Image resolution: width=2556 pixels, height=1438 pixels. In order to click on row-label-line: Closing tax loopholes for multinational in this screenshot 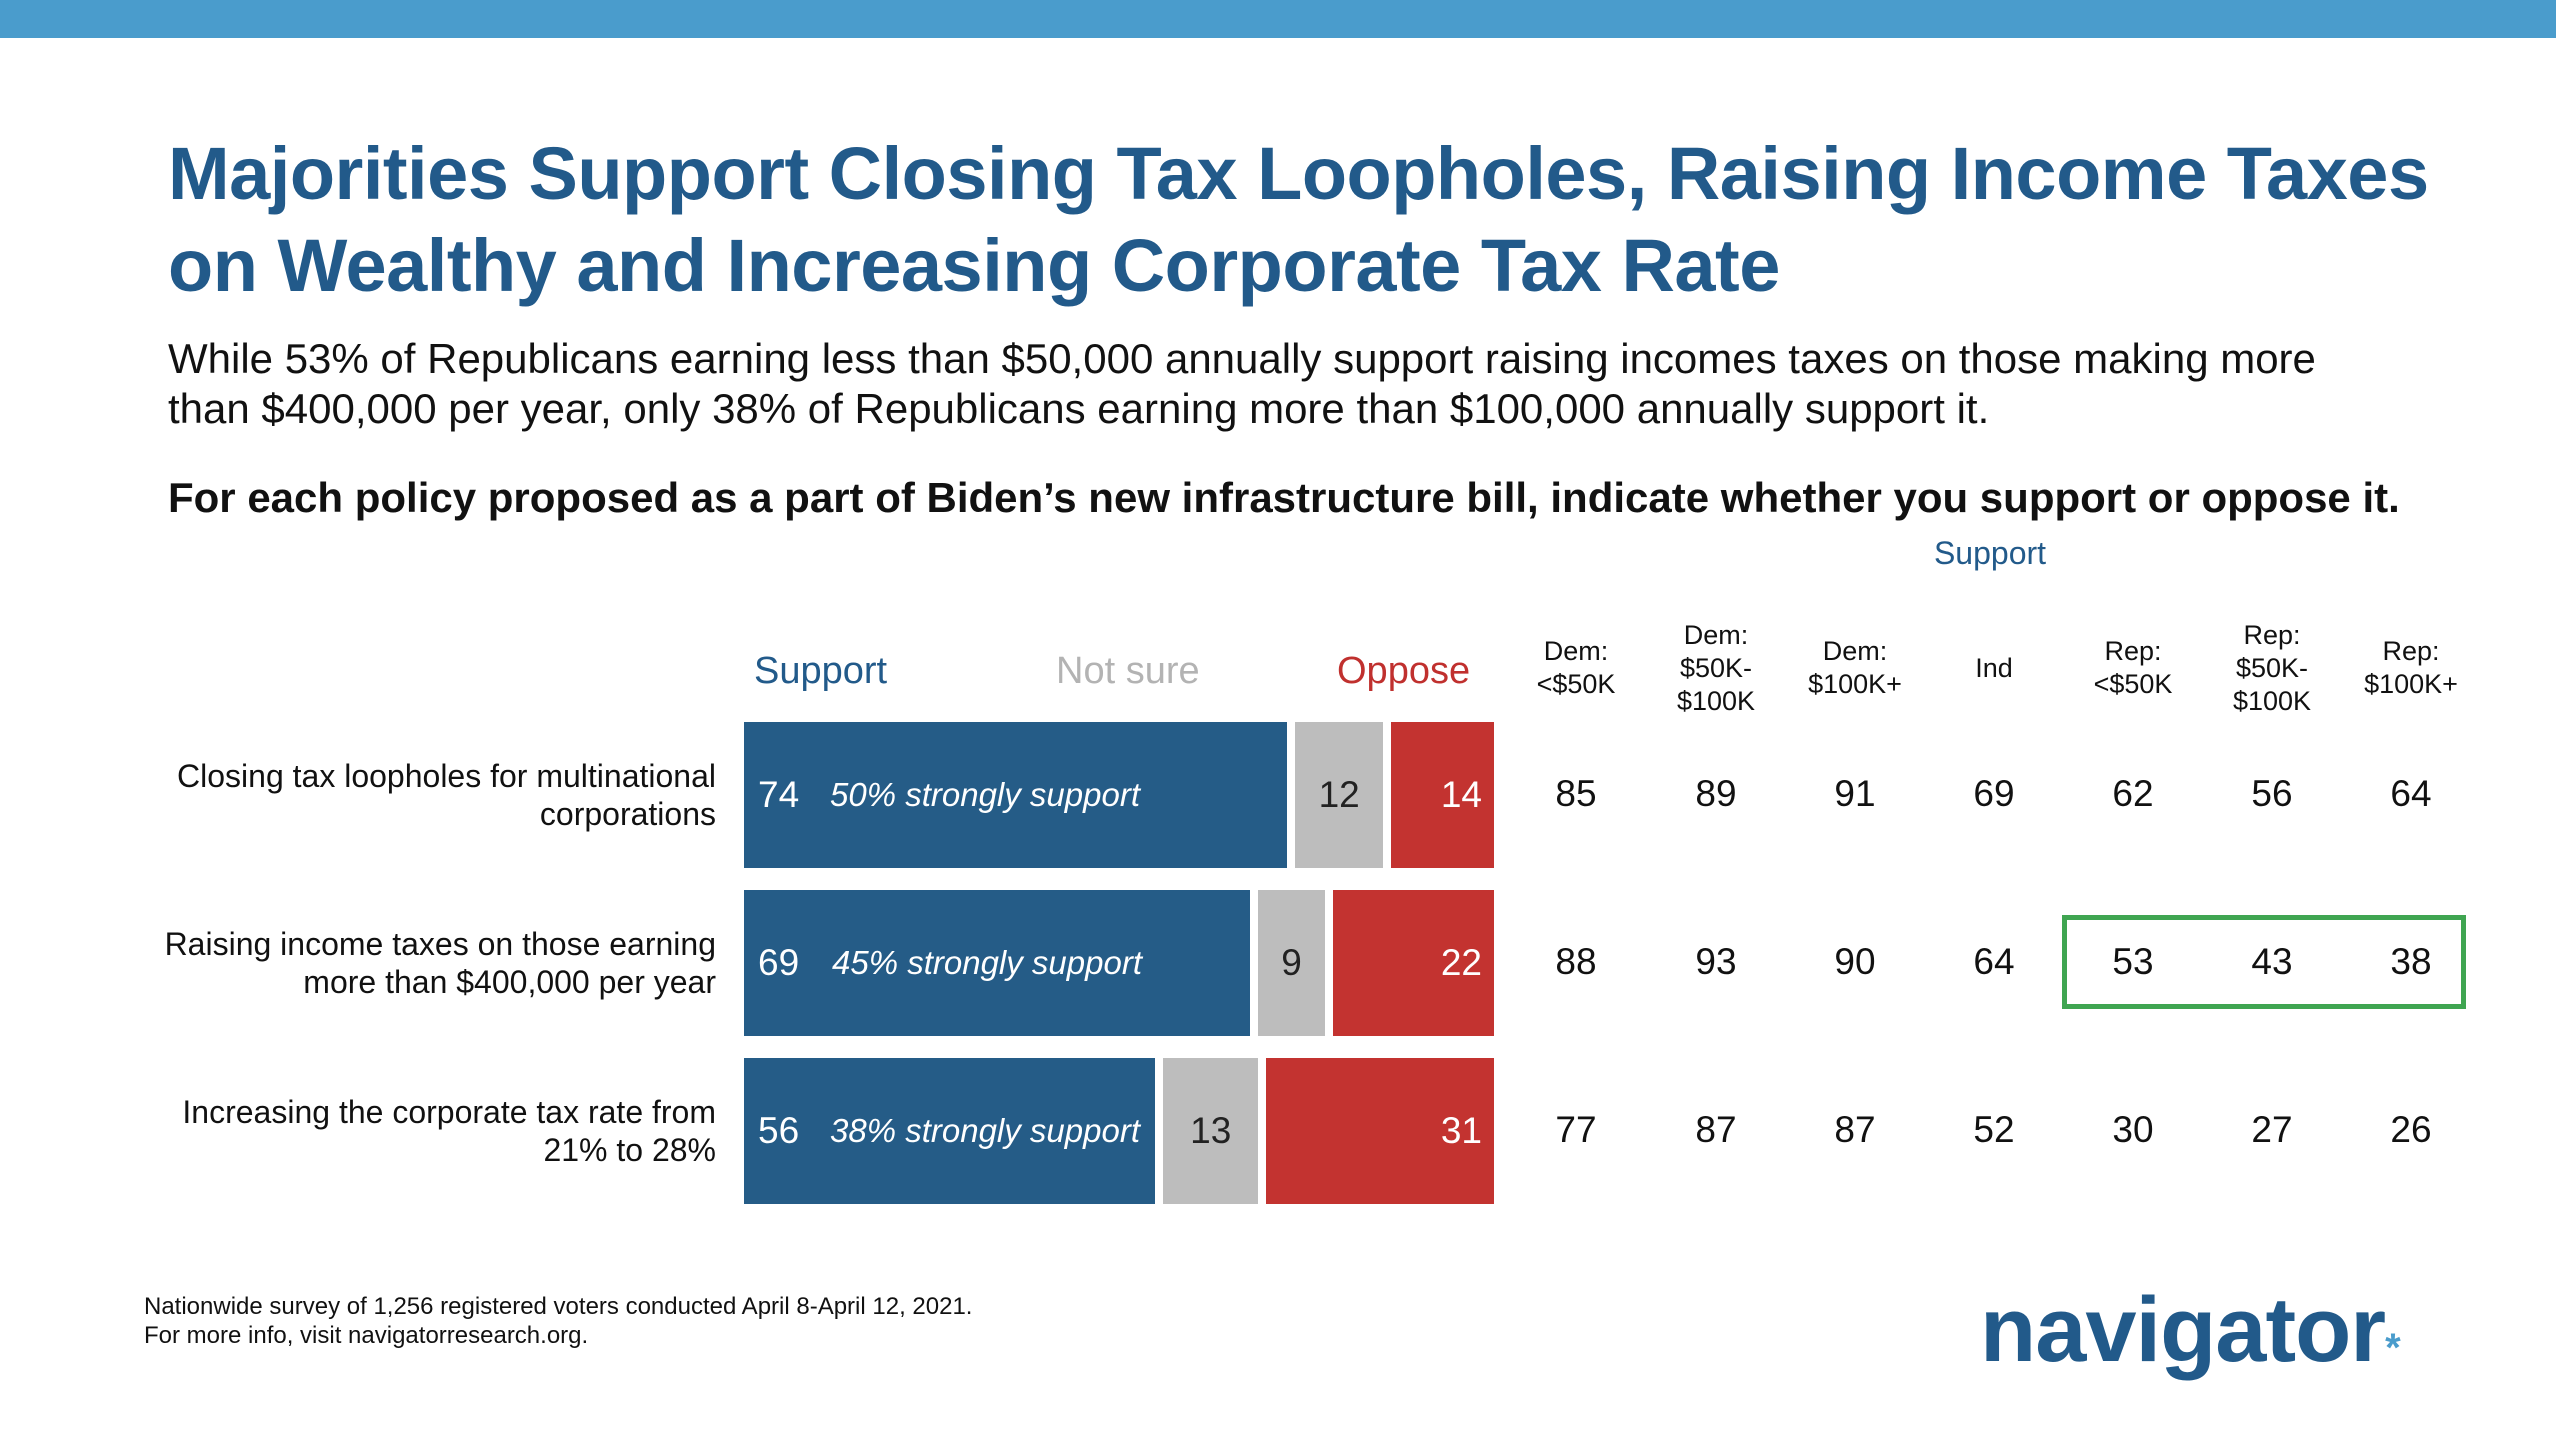, I will do `click(446, 776)`.